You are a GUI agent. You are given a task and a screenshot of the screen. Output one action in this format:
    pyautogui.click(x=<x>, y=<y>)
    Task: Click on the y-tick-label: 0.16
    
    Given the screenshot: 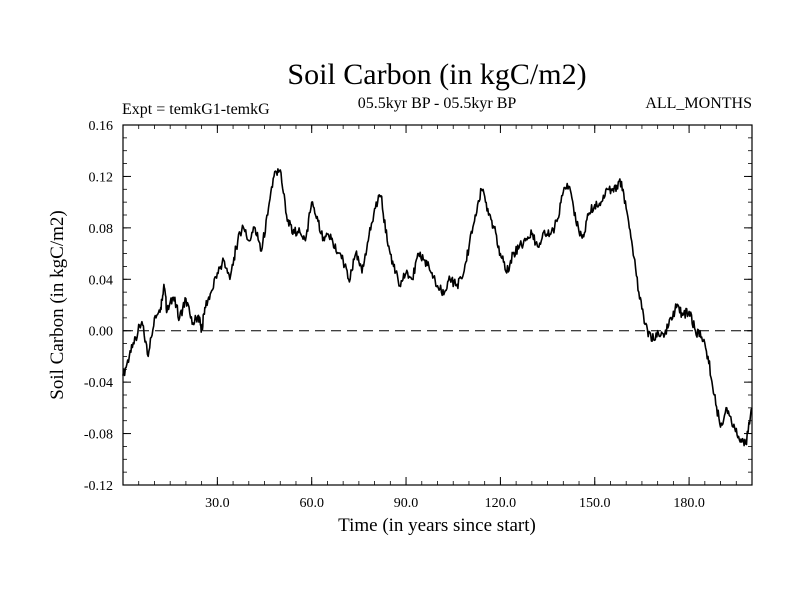 What is the action you would take?
    pyautogui.click(x=101, y=126)
    